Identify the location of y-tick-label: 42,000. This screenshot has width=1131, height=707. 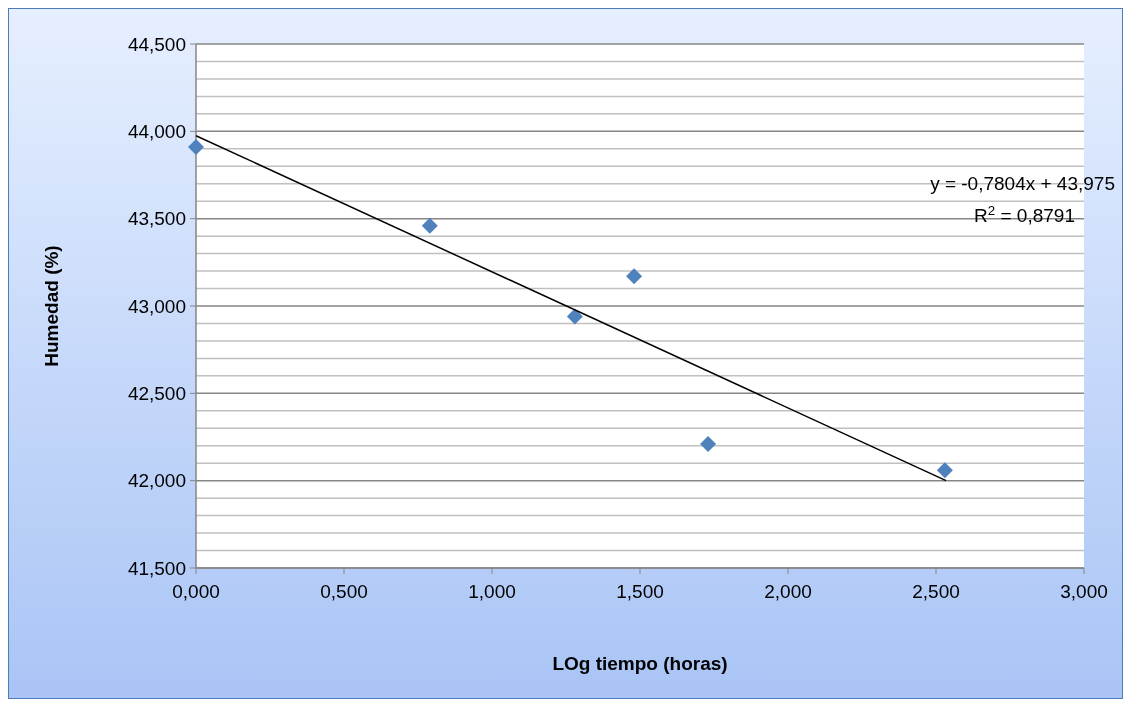
(156, 481).